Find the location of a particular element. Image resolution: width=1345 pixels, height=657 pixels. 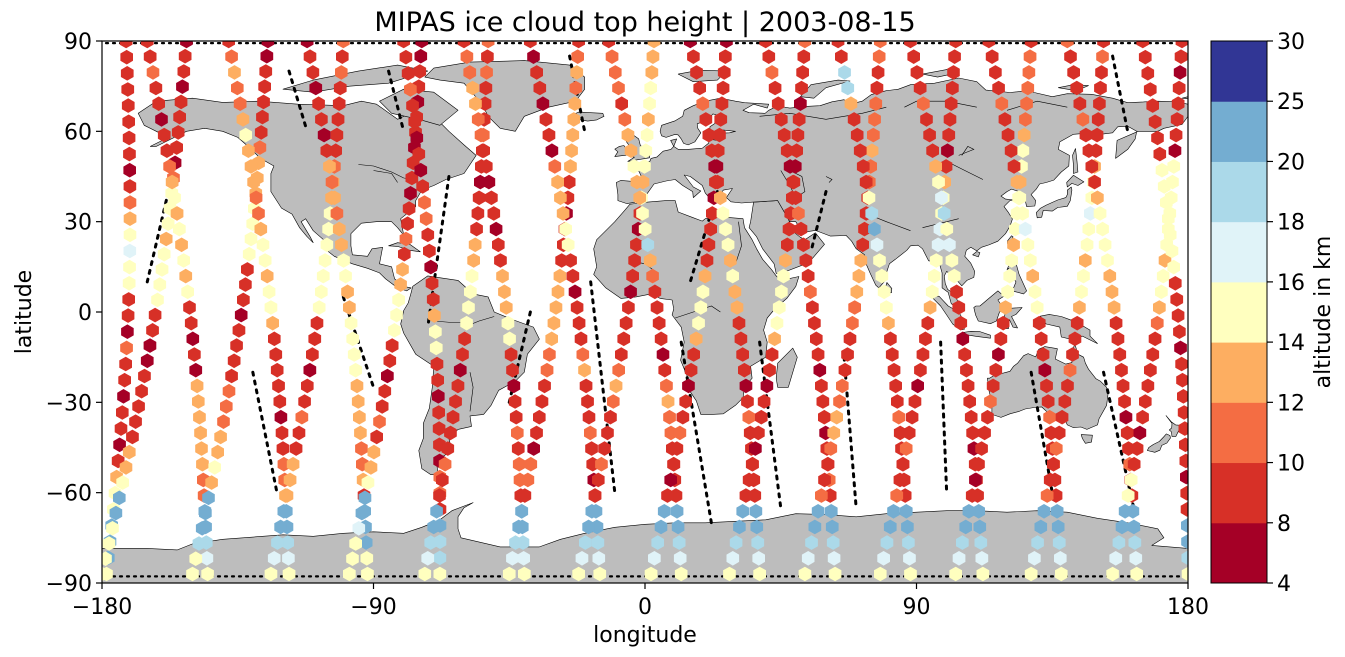

river-line is located at coordinates (1037, 105).